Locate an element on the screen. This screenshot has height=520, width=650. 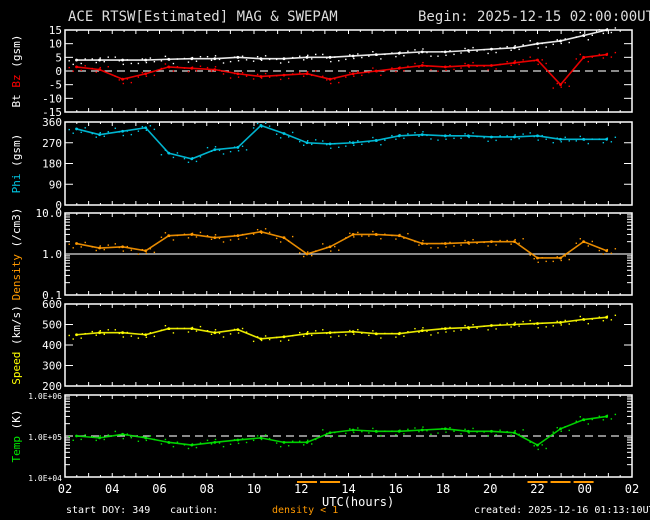
y-tick-label: 15 is located at coordinates (55, 30).